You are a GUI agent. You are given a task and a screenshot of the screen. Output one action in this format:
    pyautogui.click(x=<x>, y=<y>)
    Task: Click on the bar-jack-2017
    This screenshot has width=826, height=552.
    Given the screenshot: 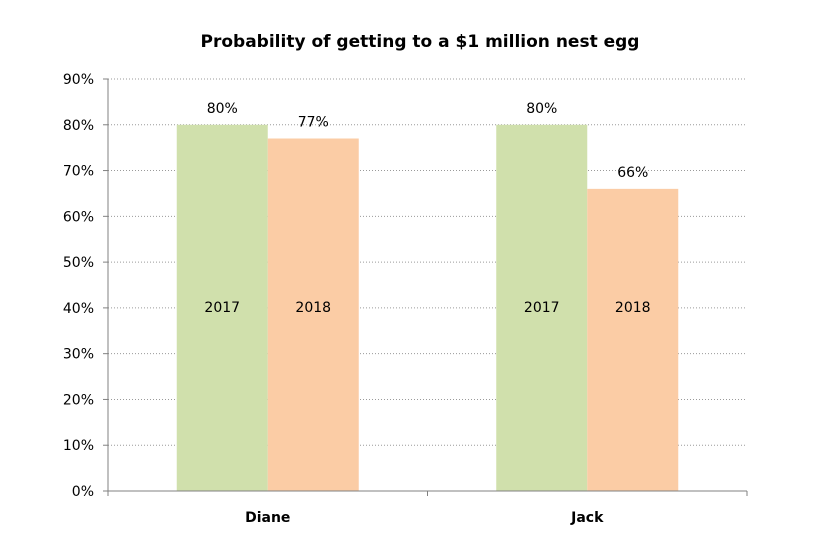 What is the action you would take?
    pyautogui.click(x=542, y=308)
    